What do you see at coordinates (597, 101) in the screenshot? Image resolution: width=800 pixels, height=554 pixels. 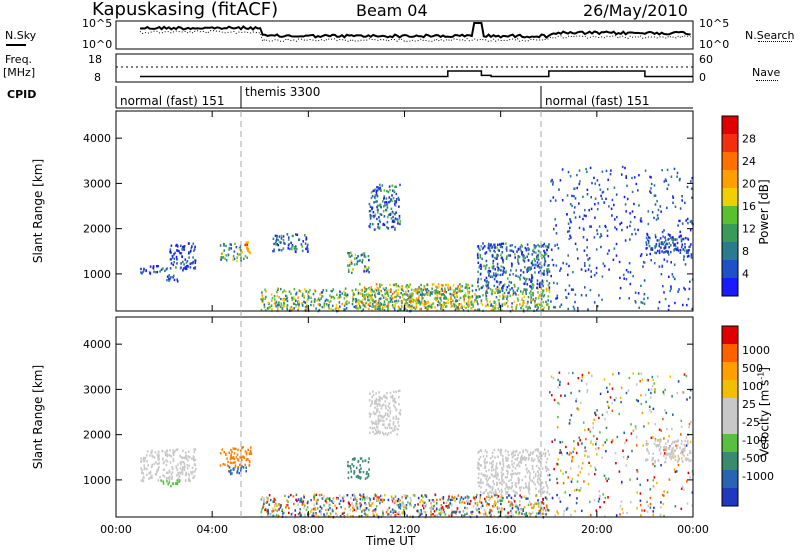 I see `cpid-segment-3: normal (fast) 151` at bounding box center [597, 101].